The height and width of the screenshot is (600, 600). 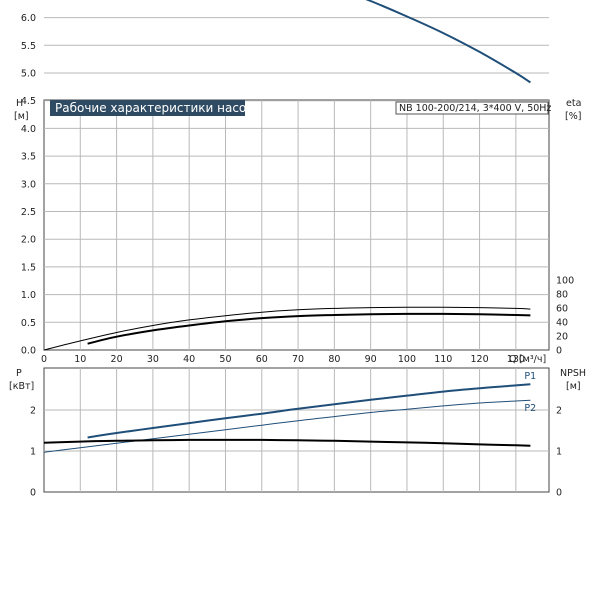 What do you see at coordinates (309, 328) in the screenshot?
I see `efficiency-curve-thick-line` at bounding box center [309, 328].